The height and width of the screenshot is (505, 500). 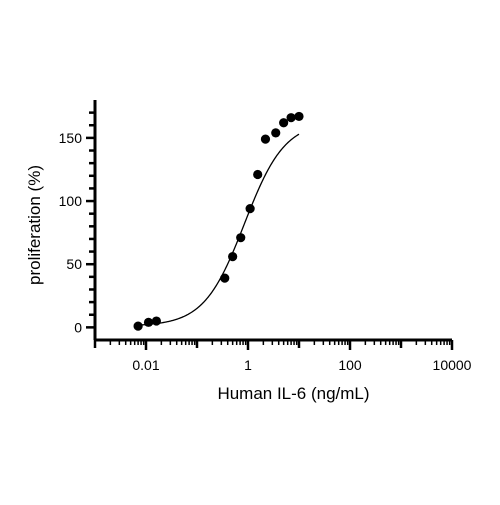 I want to click on fit-curve, so click(x=219, y=229).